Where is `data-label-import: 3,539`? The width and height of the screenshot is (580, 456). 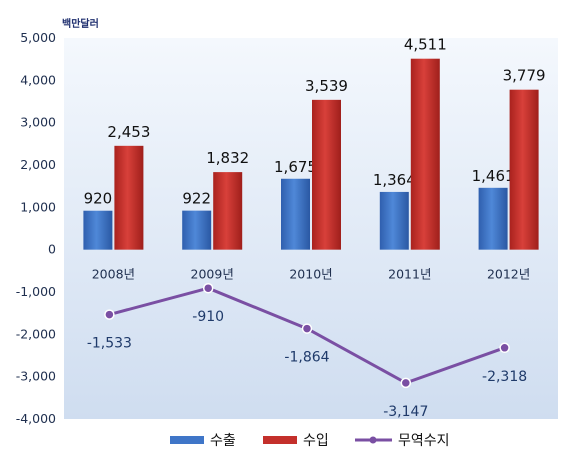
data-label-import: 3,539 is located at coordinates (326, 86).